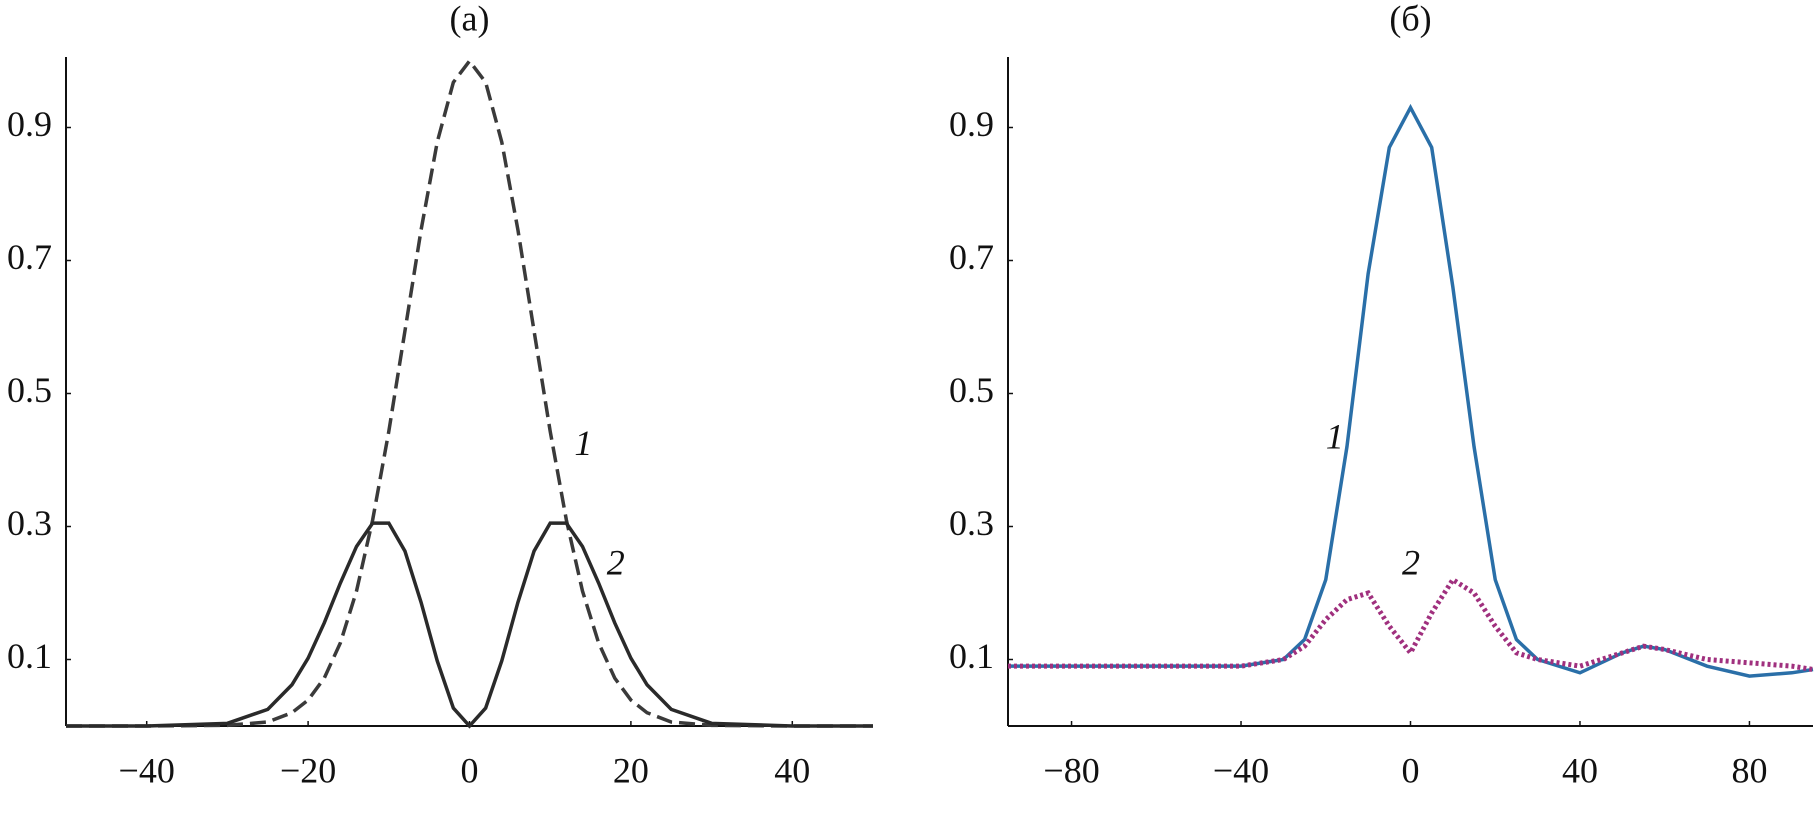  Describe the element at coordinates (1410, 19) in the screenshot. I see `chart-title: (б)` at that location.